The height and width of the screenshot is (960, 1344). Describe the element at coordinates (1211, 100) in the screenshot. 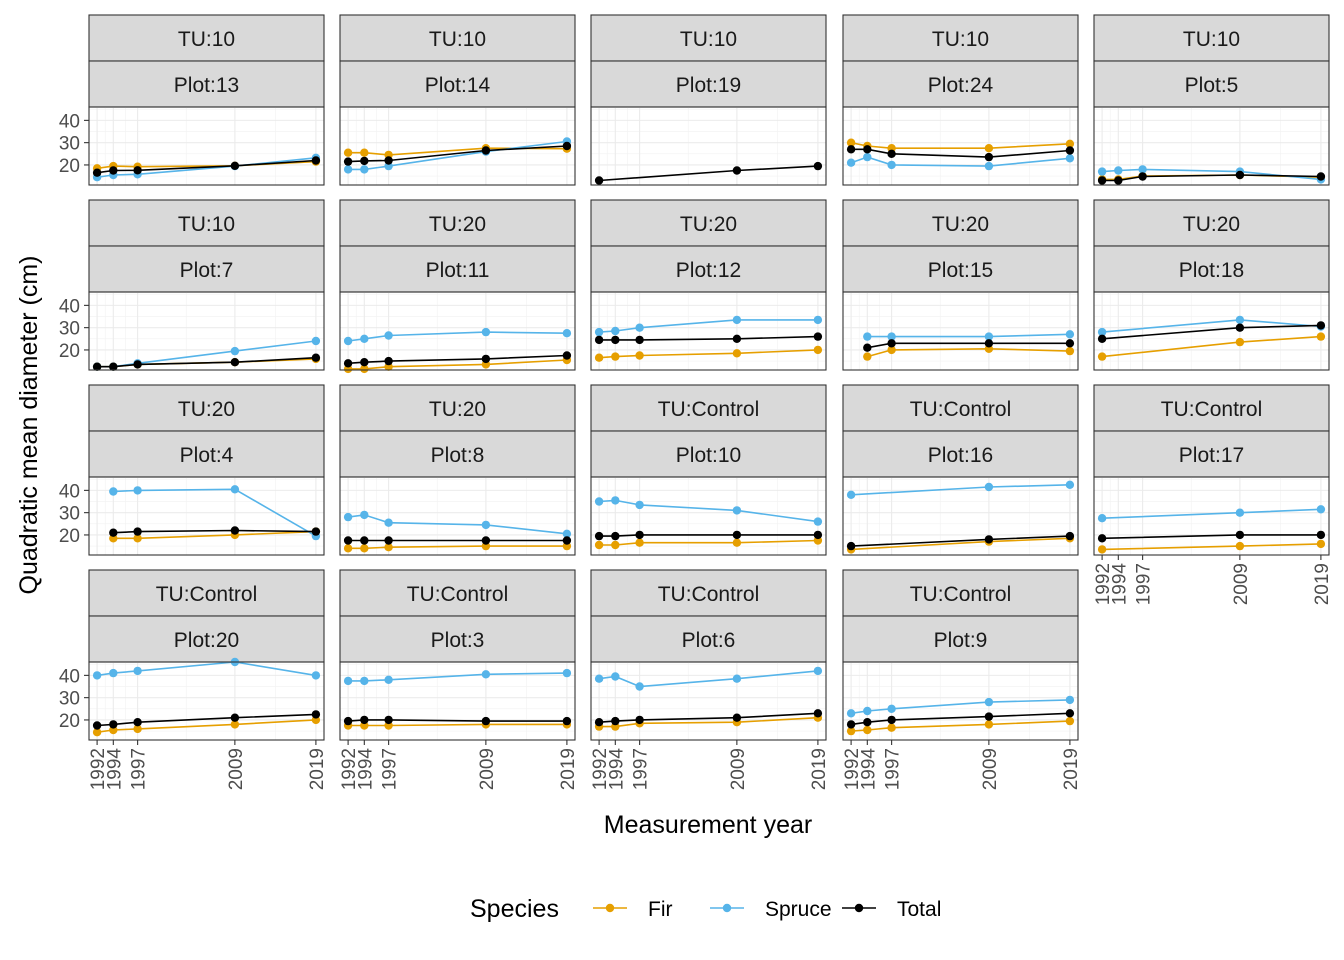

I see `facet-panel: TU:10 Plot:5` at that location.